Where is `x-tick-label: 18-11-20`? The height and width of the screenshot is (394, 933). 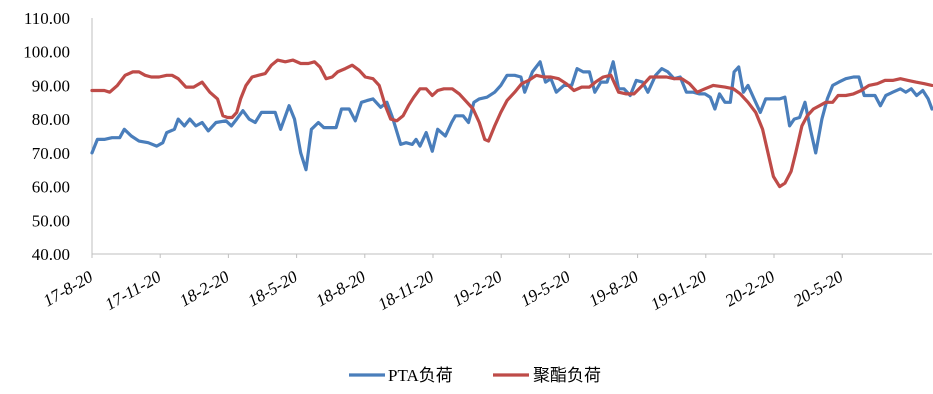 x-tick-label: 18-11-20 is located at coordinates (406, 290).